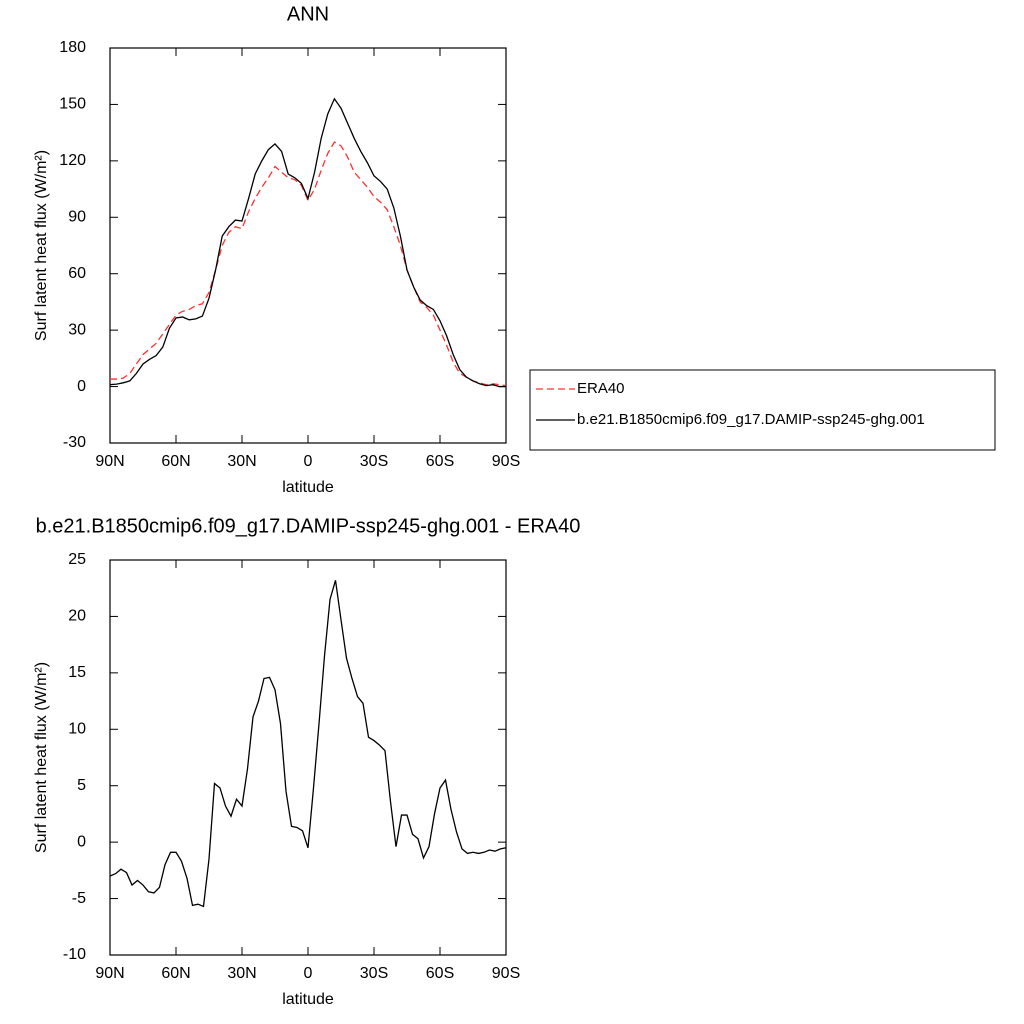 The image size is (1024, 1024). I want to click on y-tick-label: 20, so click(77, 616).